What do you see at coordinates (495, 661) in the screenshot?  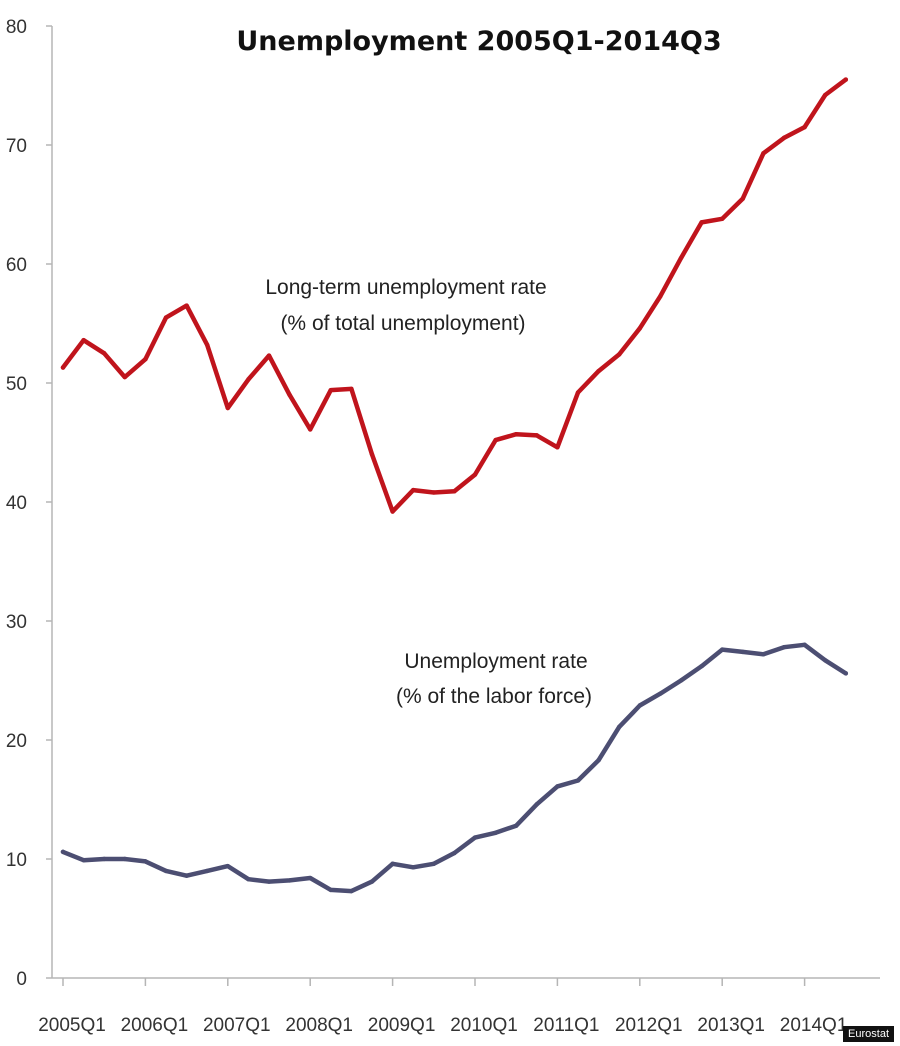 I see `annotation-unemployment-line-1: Unemployment rate` at bounding box center [495, 661].